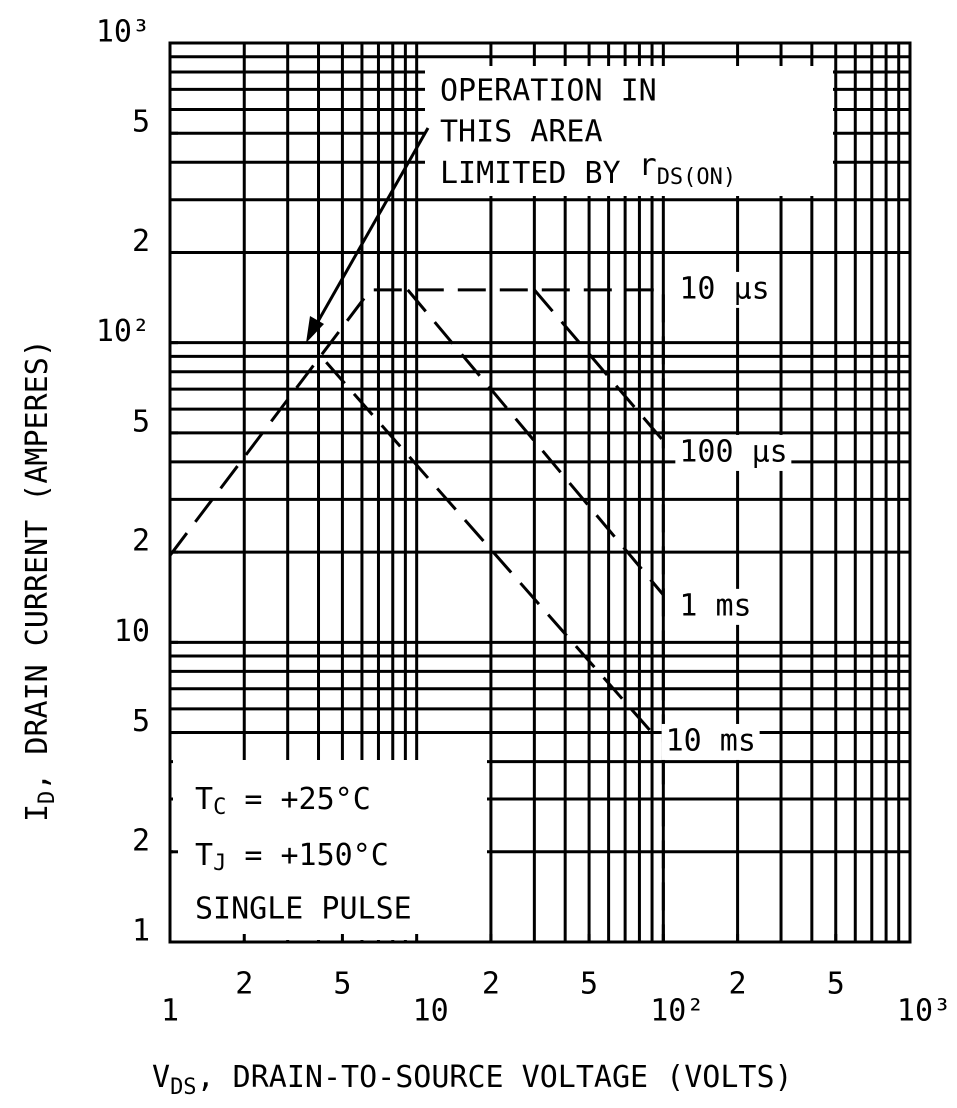  What do you see at coordinates (548, 91) in the screenshot?
I see `annotation-line: OPERATION IN` at bounding box center [548, 91].